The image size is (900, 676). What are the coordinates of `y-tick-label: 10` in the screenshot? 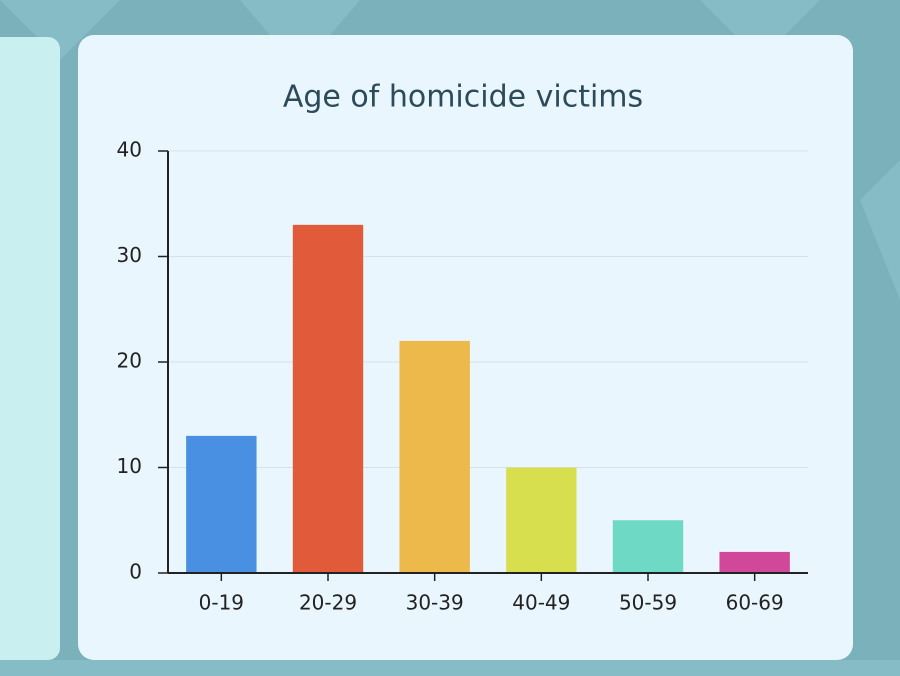 It's located at (129, 466).